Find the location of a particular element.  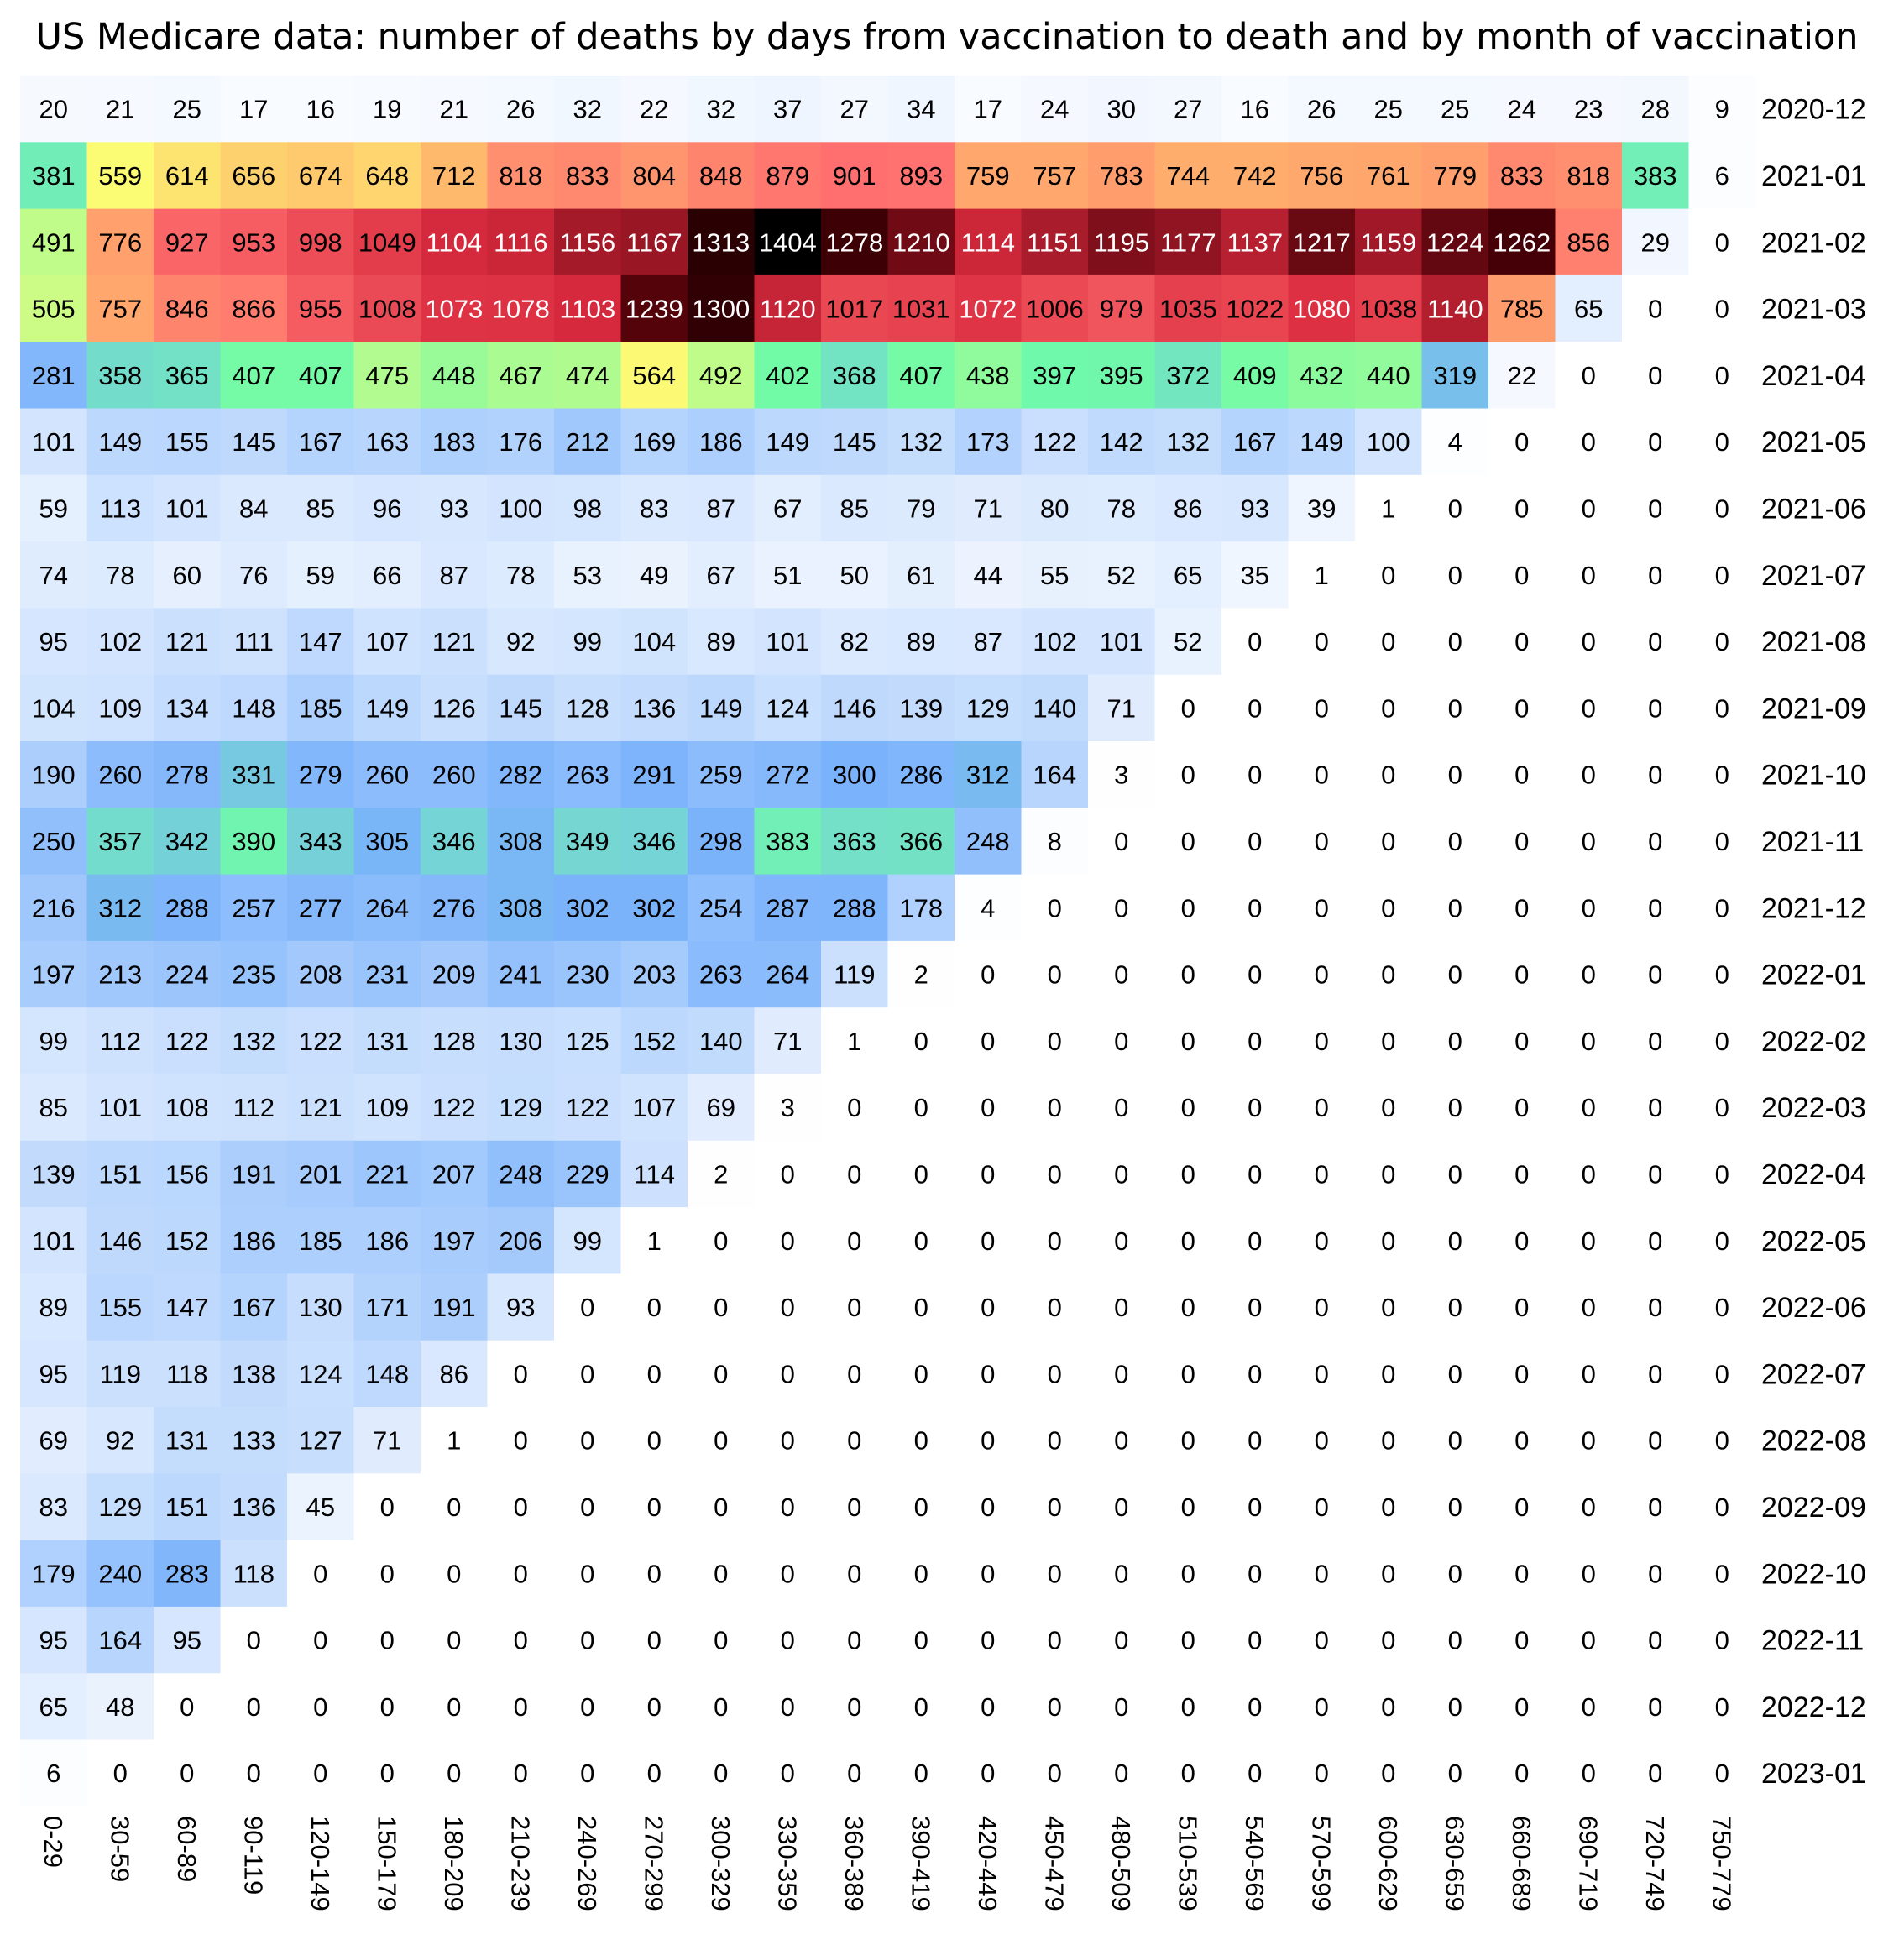

cell-value-label: 288 is located at coordinates (854, 908).